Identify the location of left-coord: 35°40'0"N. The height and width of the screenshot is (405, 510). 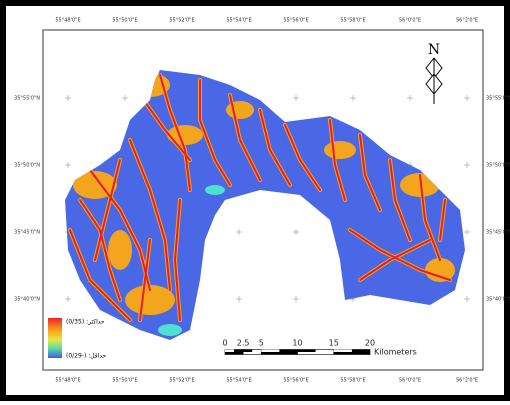
(27, 300).